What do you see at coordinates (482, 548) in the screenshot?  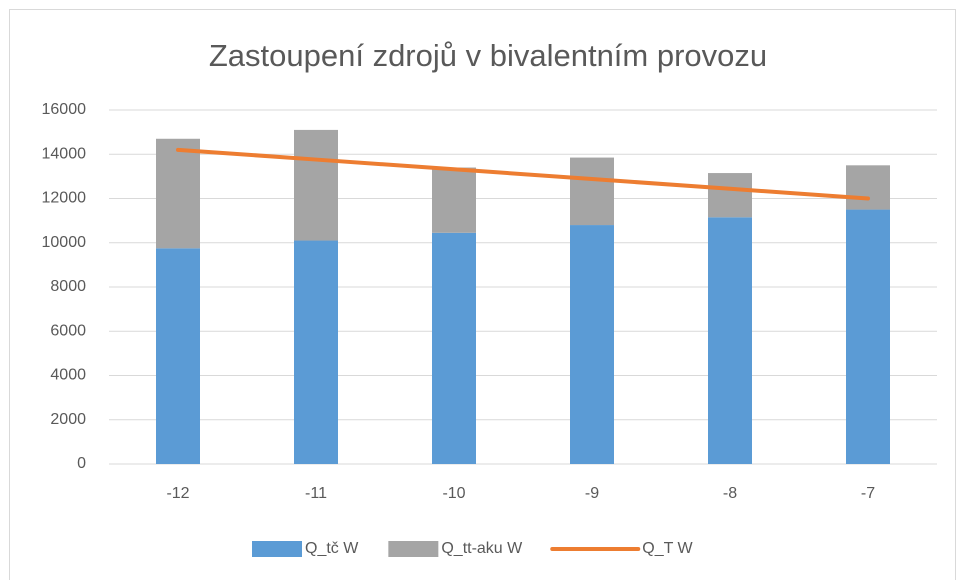 I see `legend-label: Q_tt-aku W` at bounding box center [482, 548].